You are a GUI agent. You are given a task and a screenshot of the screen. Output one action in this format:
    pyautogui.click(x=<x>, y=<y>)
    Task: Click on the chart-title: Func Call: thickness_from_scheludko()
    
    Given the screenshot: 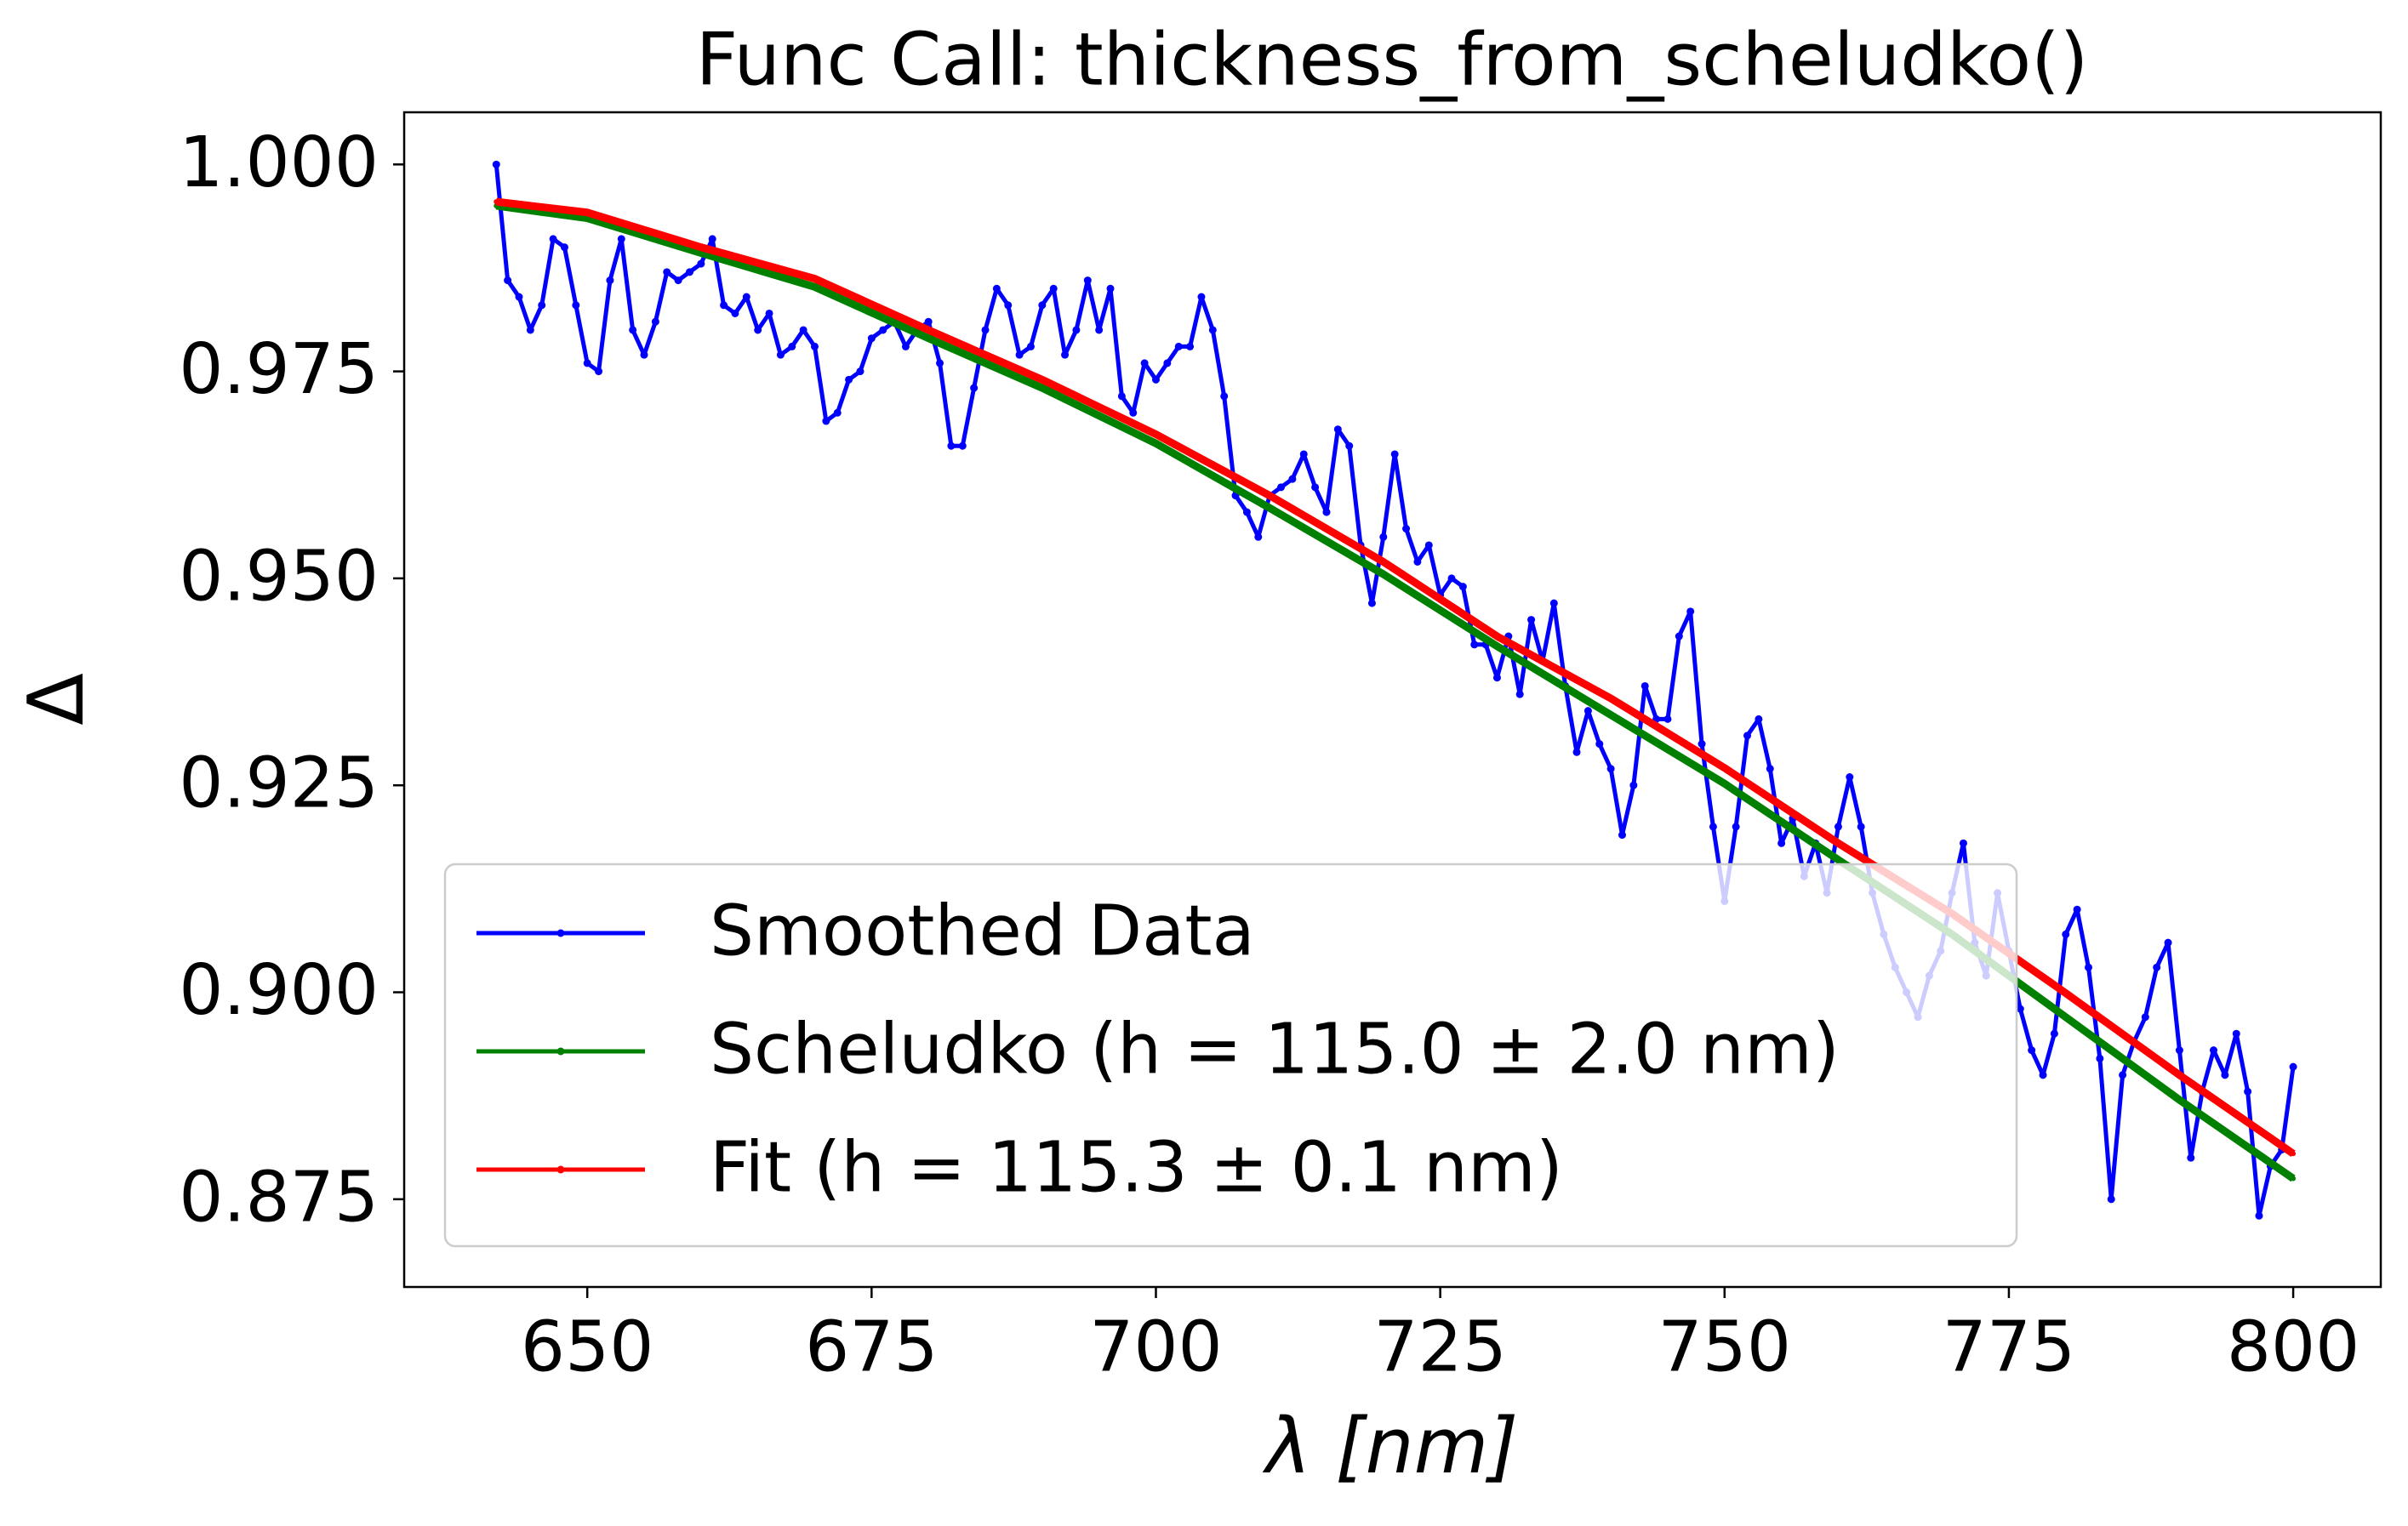 What is the action you would take?
    pyautogui.click(x=1392, y=60)
    